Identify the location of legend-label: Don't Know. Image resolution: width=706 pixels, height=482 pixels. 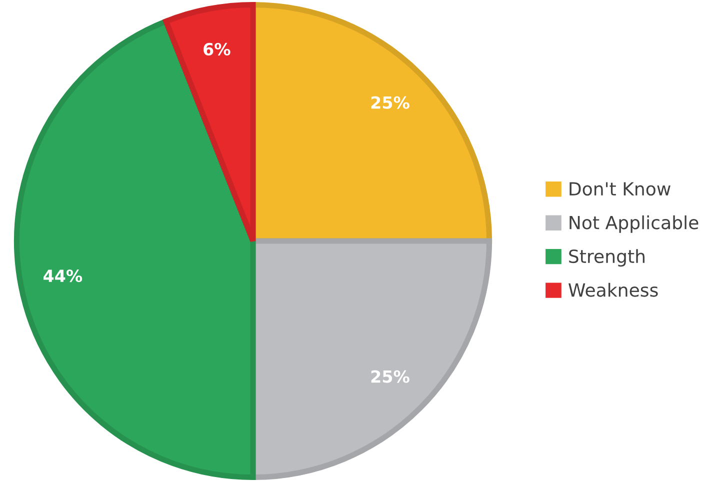
(620, 189).